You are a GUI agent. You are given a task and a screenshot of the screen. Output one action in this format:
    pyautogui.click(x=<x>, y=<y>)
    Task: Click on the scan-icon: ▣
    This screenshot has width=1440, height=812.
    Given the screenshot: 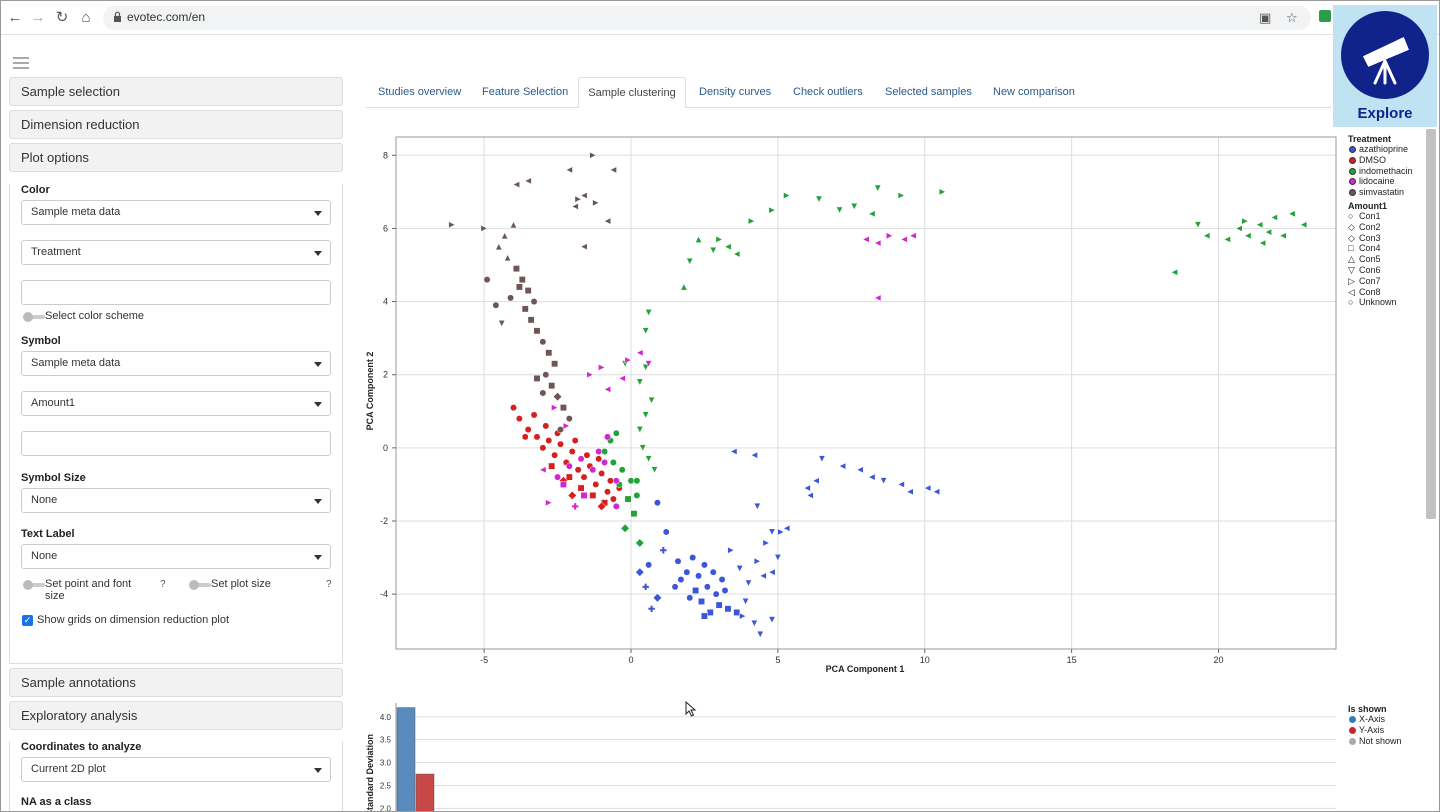 What is the action you would take?
    pyautogui.click(x=1265, y=17)
    